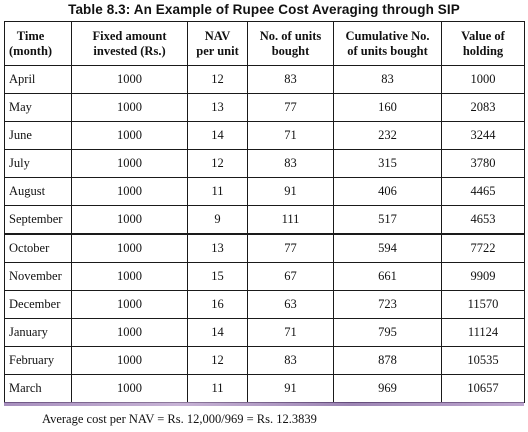  Describe the element at coordinates (217, 276) in the screenshot. I see `cell-nav: 15` at that location.